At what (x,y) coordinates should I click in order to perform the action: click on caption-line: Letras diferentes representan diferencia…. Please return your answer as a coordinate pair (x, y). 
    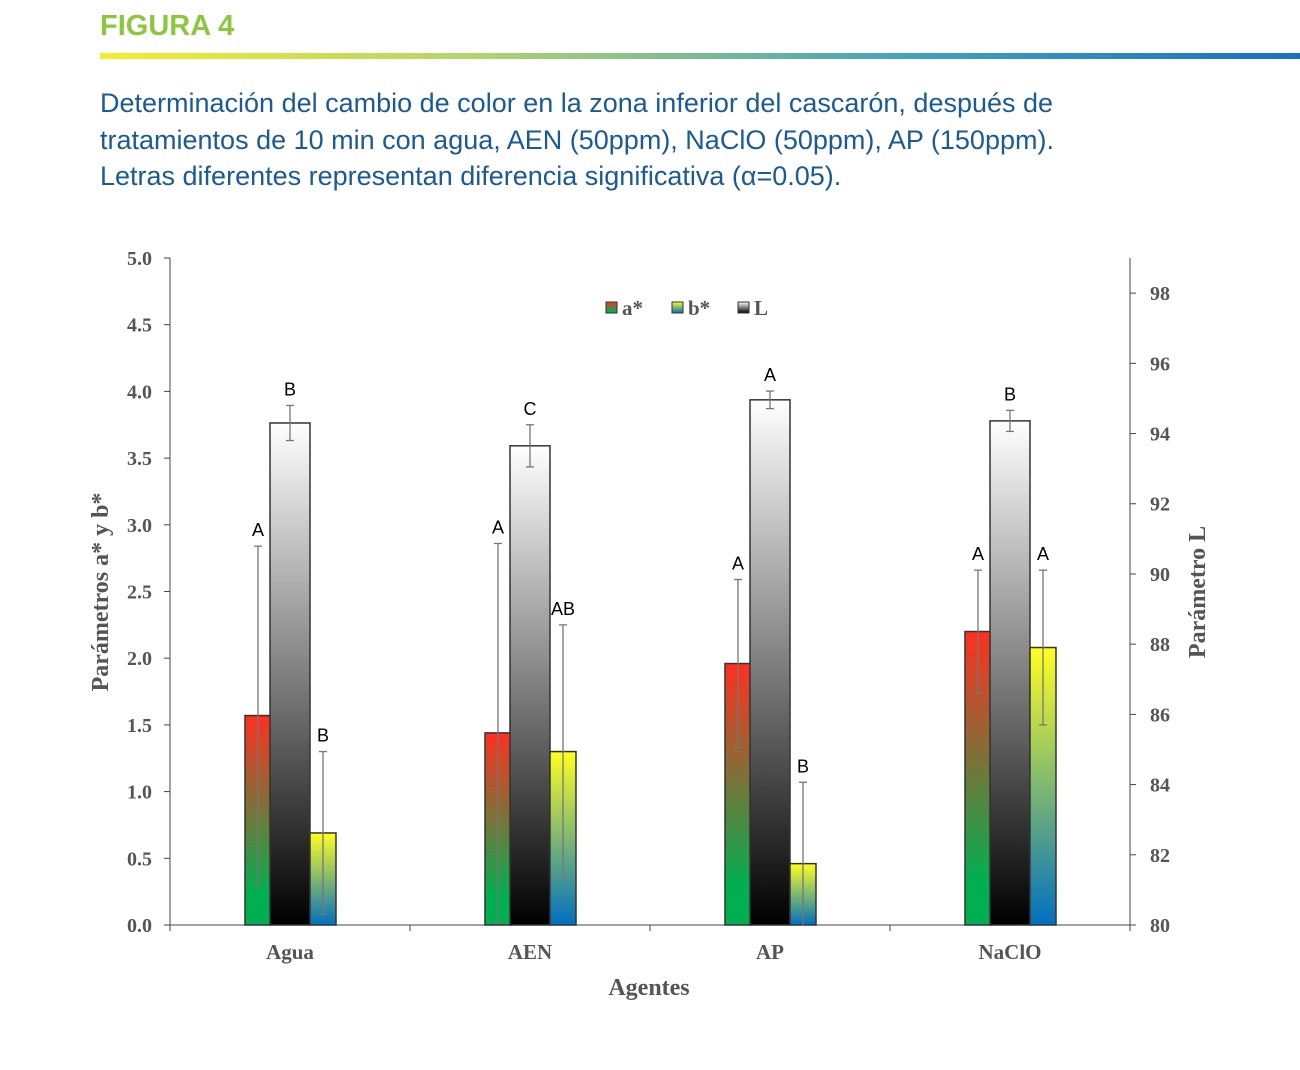
    Looking at the image, I should click on (471, 176).